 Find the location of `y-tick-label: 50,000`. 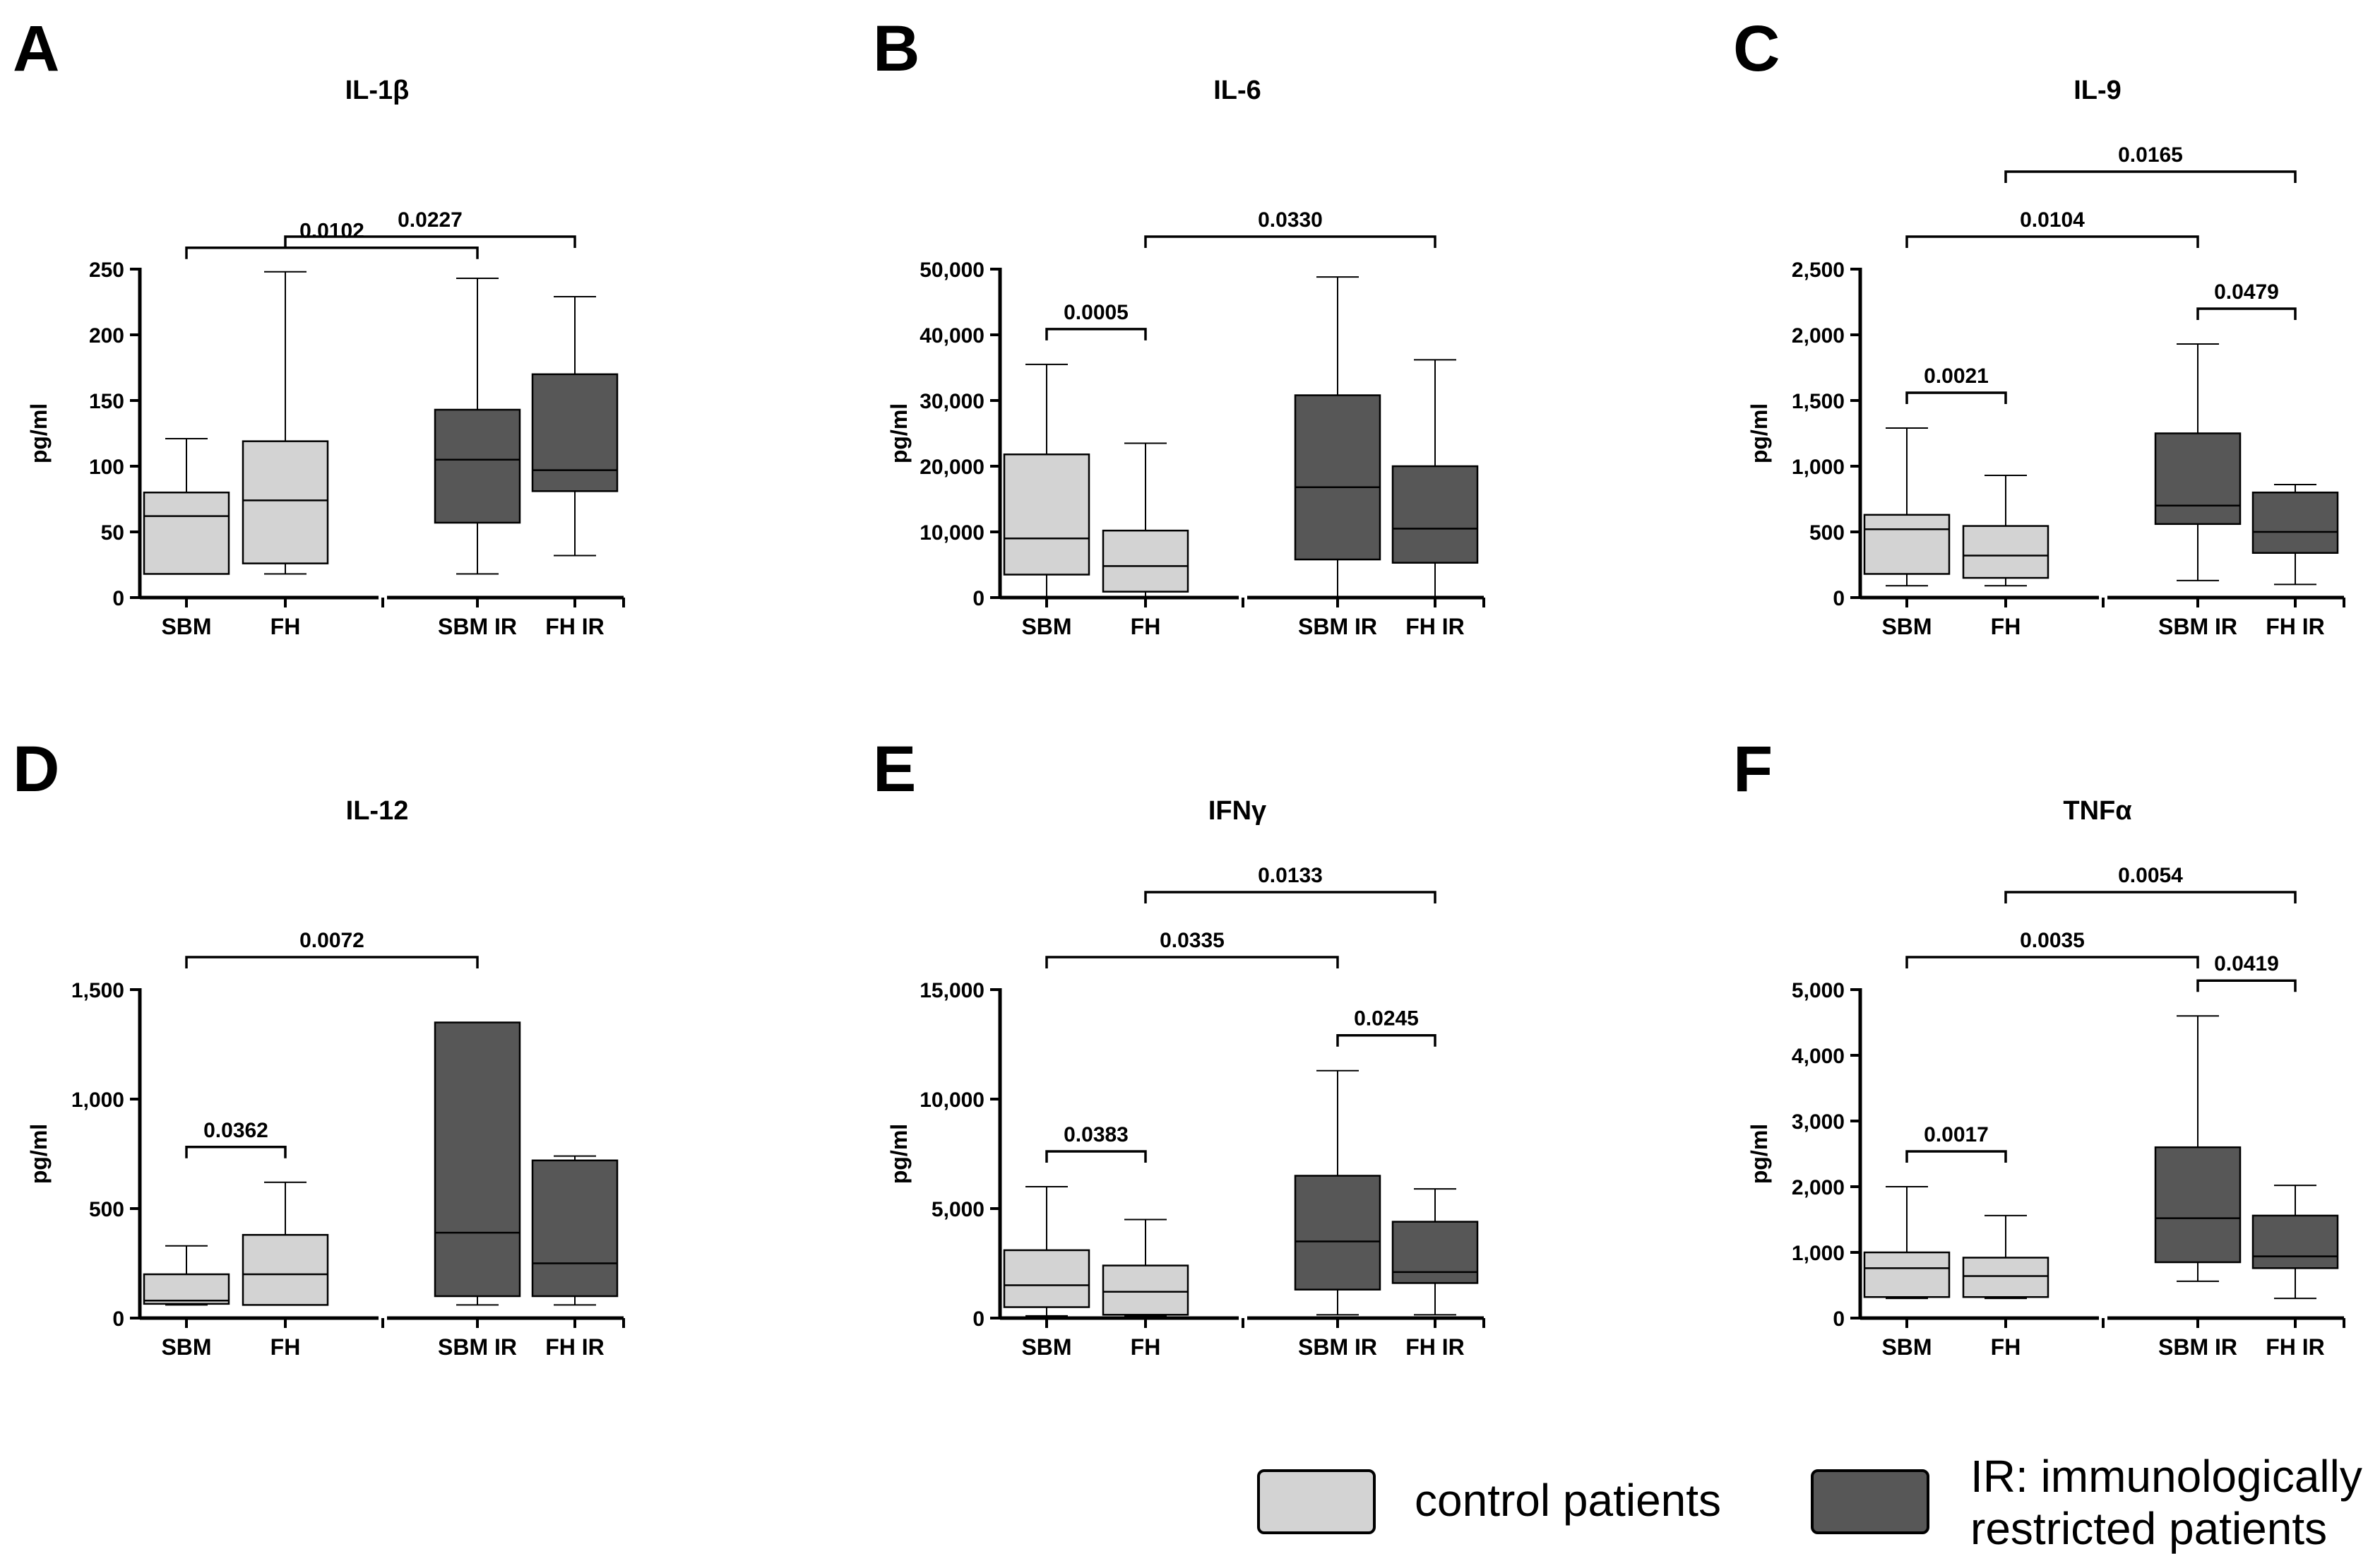

y-tick-label: 50,000 is located at coordinates (952, 270).